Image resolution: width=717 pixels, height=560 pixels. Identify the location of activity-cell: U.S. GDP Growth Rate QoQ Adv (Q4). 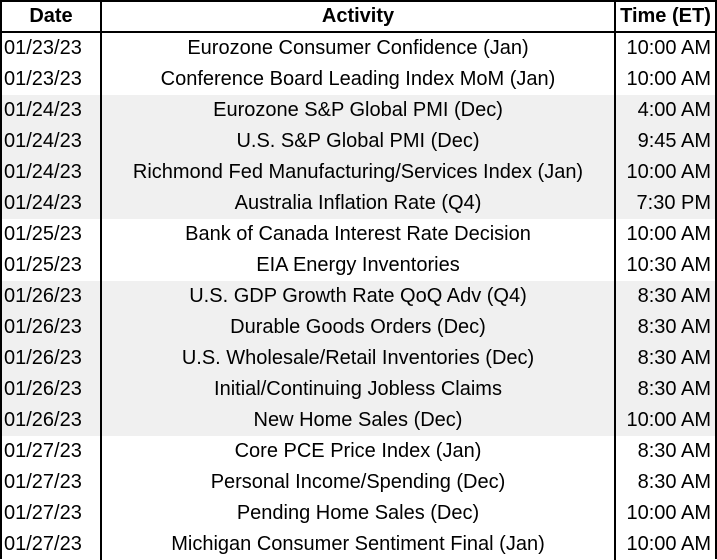
(357, 296).